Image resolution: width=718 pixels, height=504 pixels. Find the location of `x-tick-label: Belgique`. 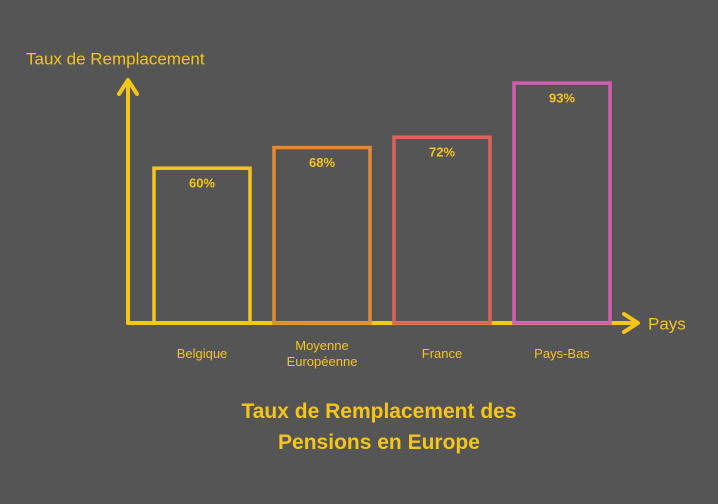

x-tick-label: Belgique is located at coordinates (202, 353).